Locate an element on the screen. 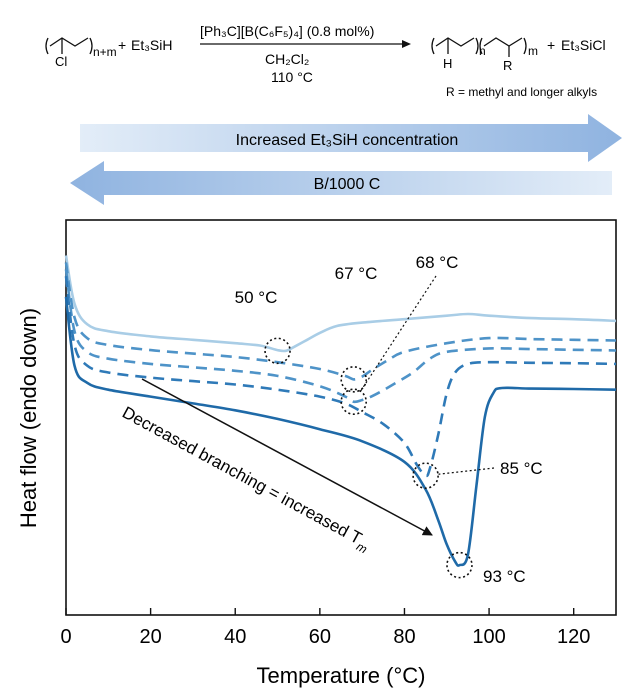 The height and width of the screenshot is (696, 635). y-axis-label: Heat flow (endo down) is located at coordinates (28, 418).